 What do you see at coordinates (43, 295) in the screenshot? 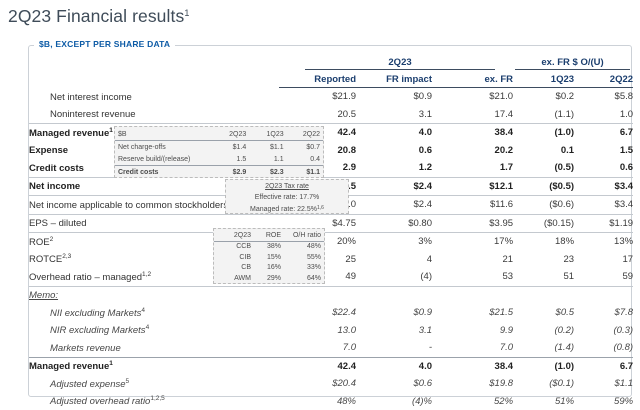
I see `row-label: Memo:` at bounding box center [43, 295].